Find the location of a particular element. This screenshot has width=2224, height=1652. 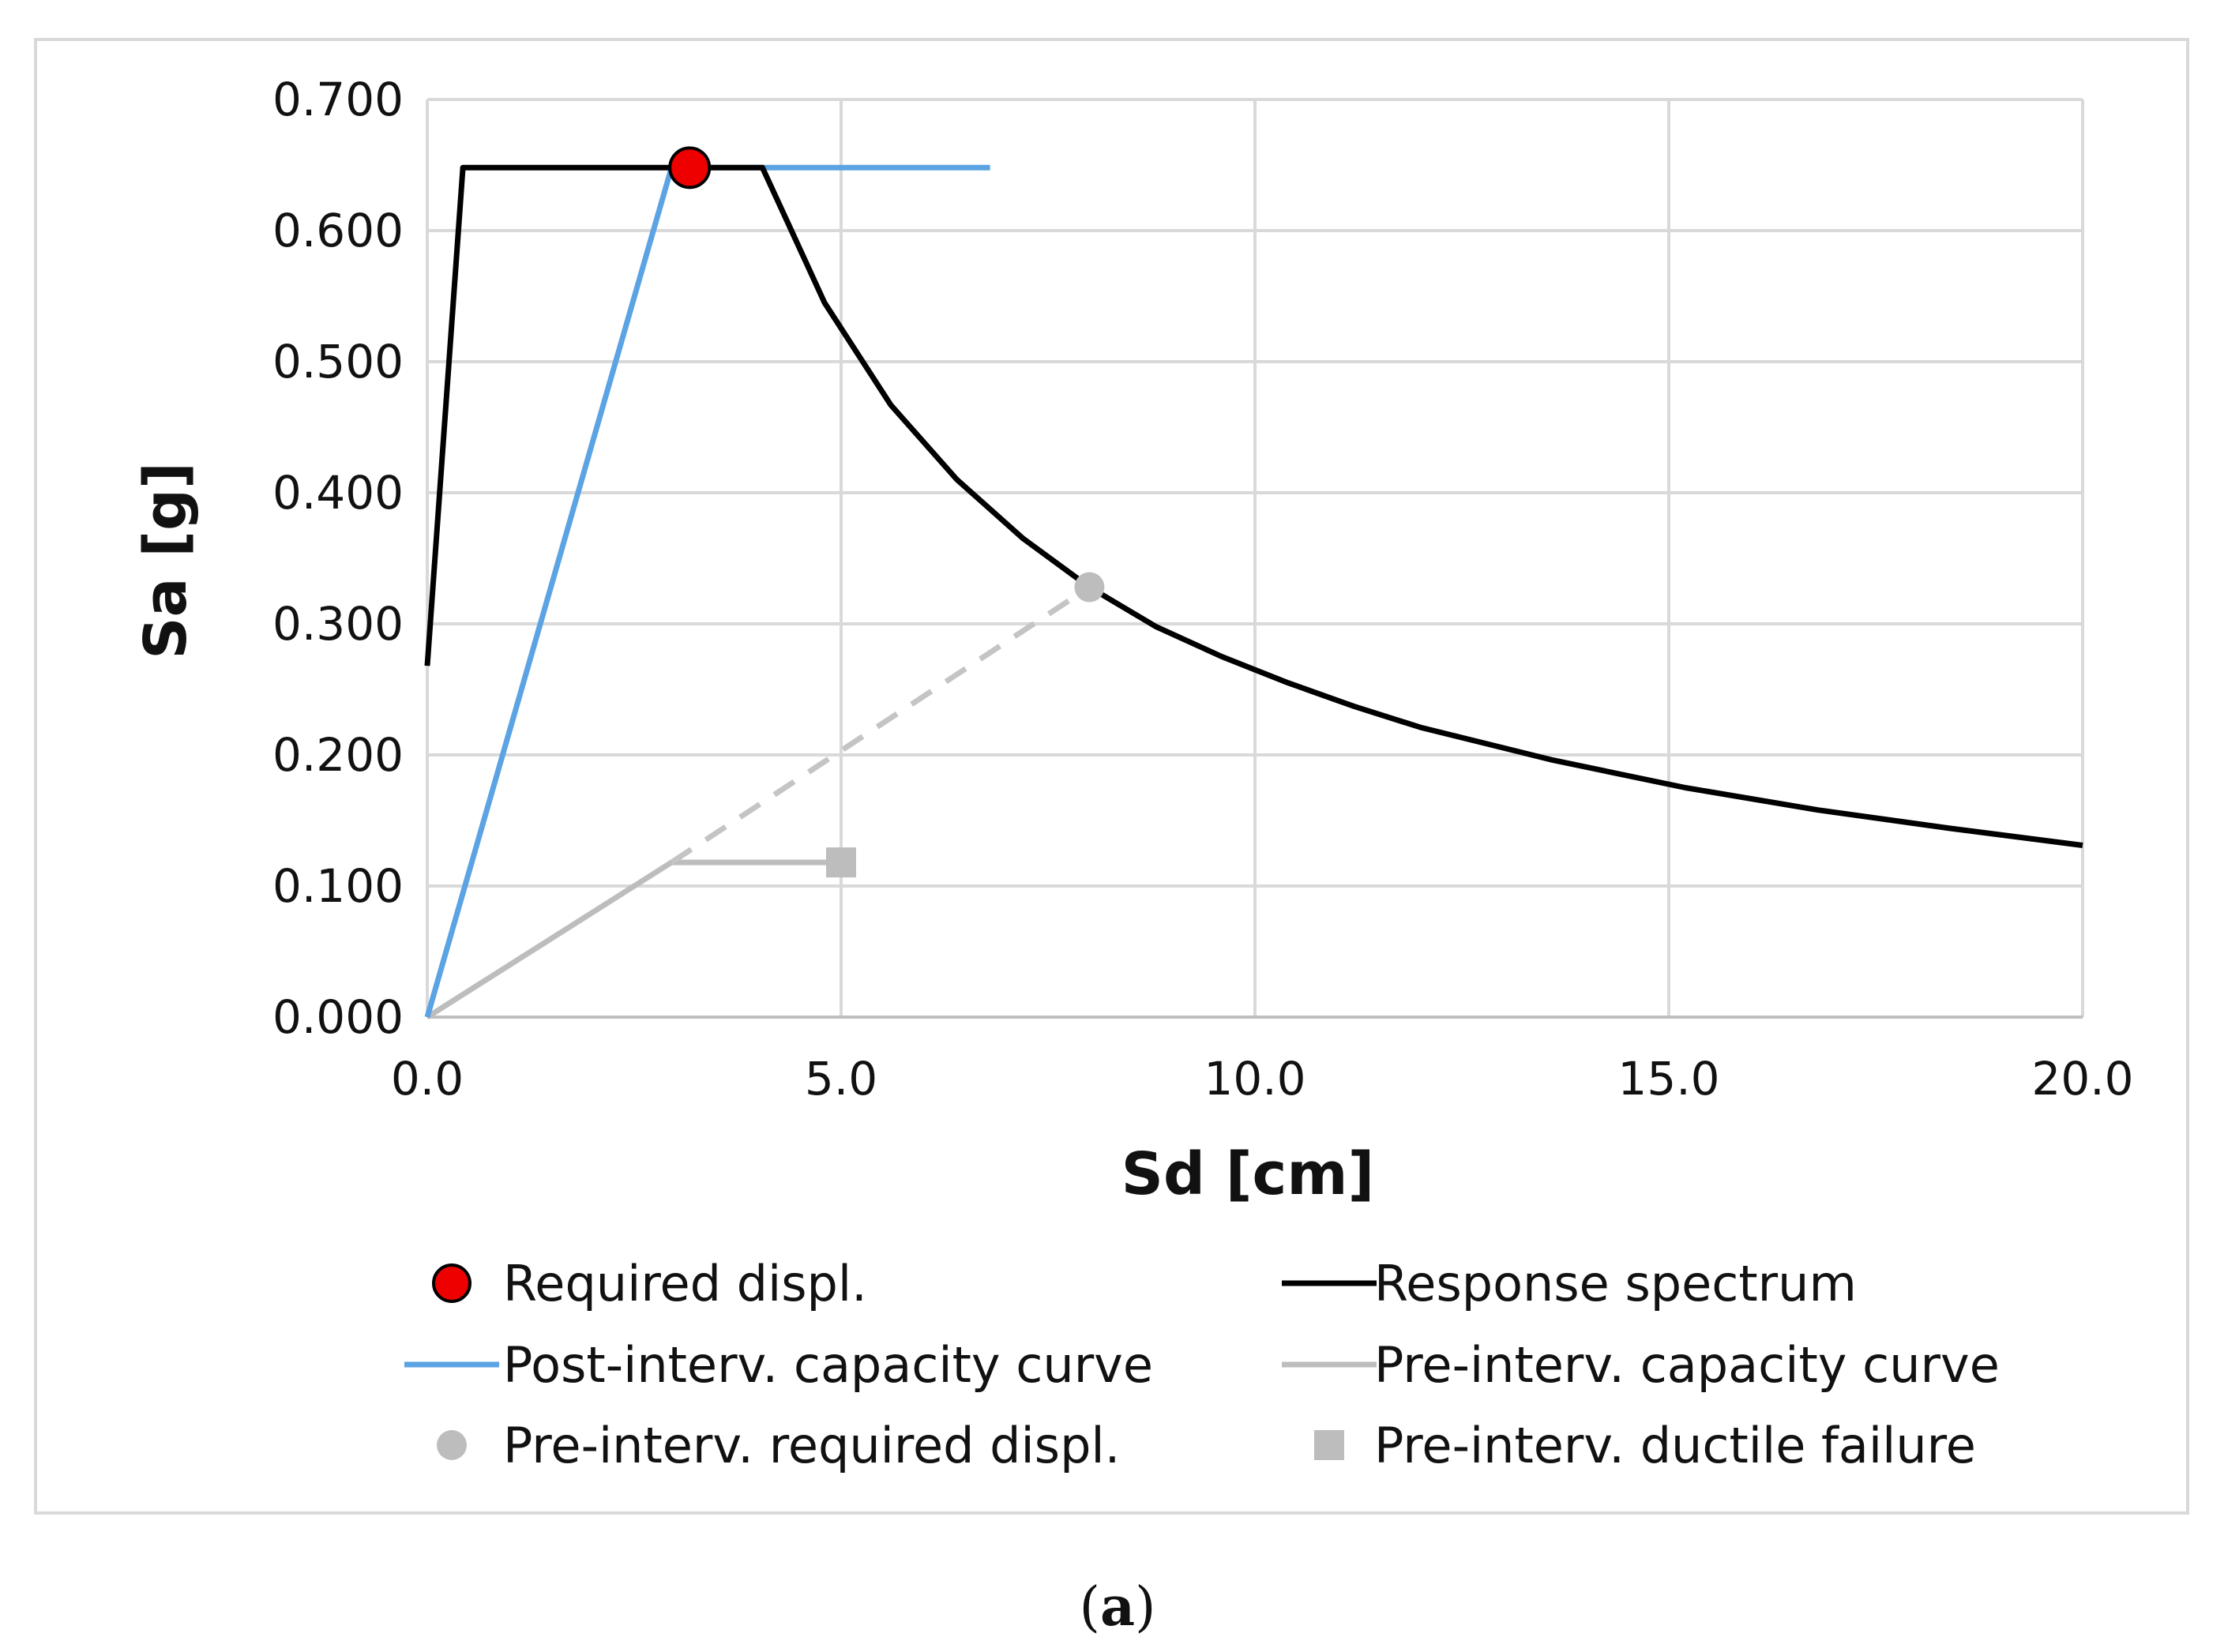

y-tick-label: 0.100 is located at coordinates (338, 886).